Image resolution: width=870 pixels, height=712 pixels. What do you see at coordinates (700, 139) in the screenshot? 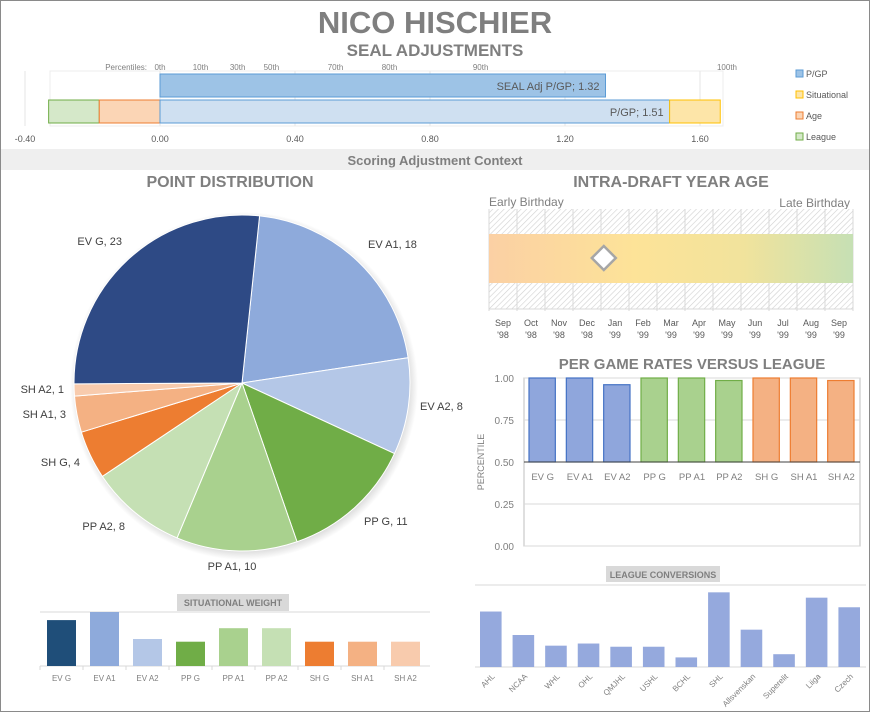
I see `x-tick-label: 1.60` at bounding box center [700, 139].